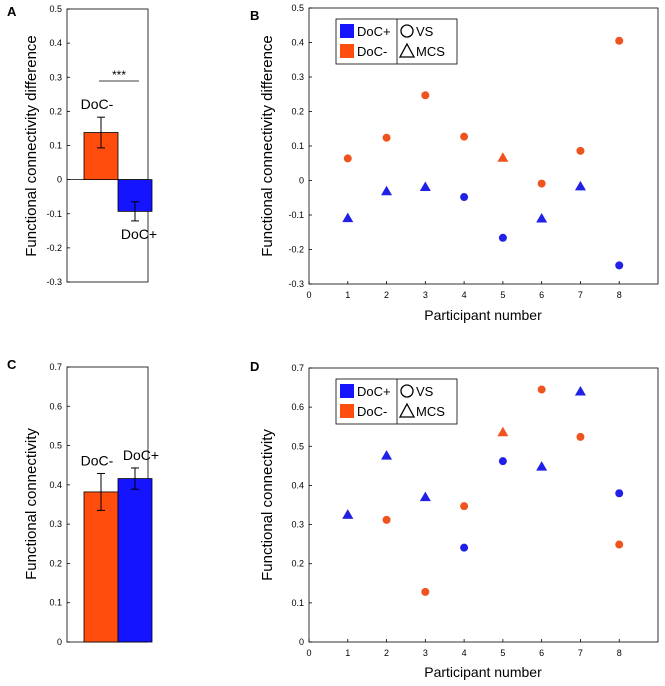 Image resolution: width=665 pixels, height=686 pixels. What do you see at coordinates (297, 485) in the screenshot?
I see `panel-d-y-tick-label: 0.4` at bounding box center [297, 485].